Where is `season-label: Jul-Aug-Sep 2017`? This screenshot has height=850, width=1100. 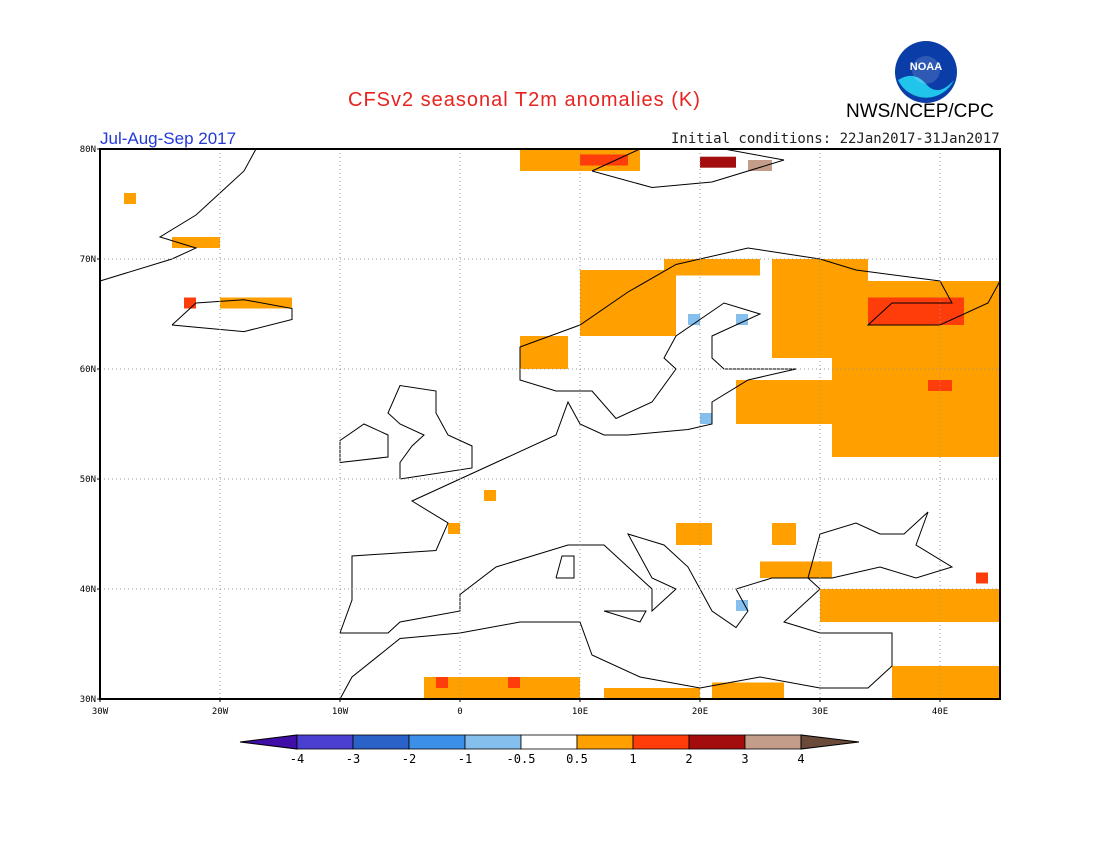
season-label: Jul-Aug-Sep 2017 is located at coordinates (168, 138).